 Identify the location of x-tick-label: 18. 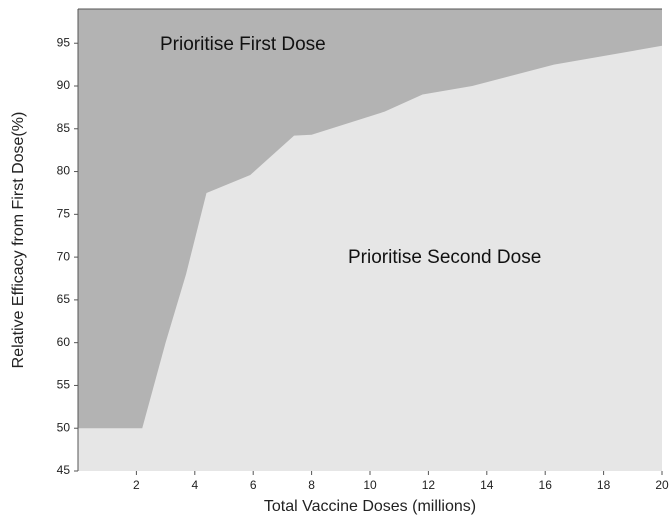
(604, 485).